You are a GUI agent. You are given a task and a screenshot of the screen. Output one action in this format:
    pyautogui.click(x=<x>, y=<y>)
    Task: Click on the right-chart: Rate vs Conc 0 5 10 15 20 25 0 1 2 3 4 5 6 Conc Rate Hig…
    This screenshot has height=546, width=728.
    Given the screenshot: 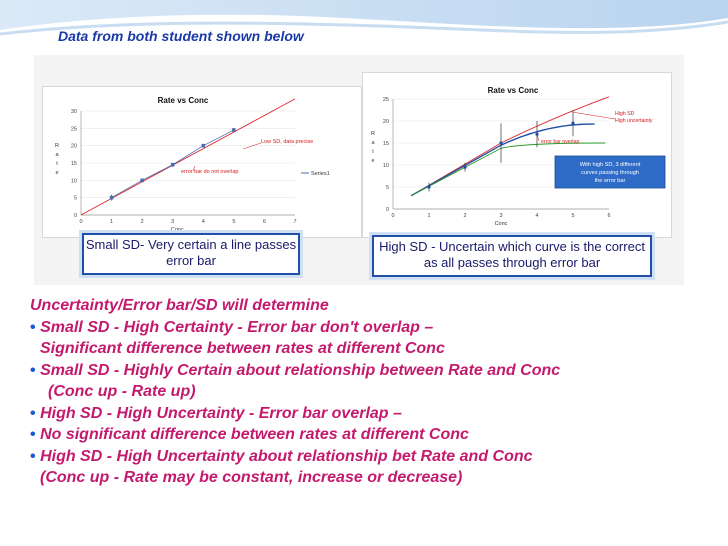 What is the action you would take?
    pyautogui.click(x=518, y=156)
    